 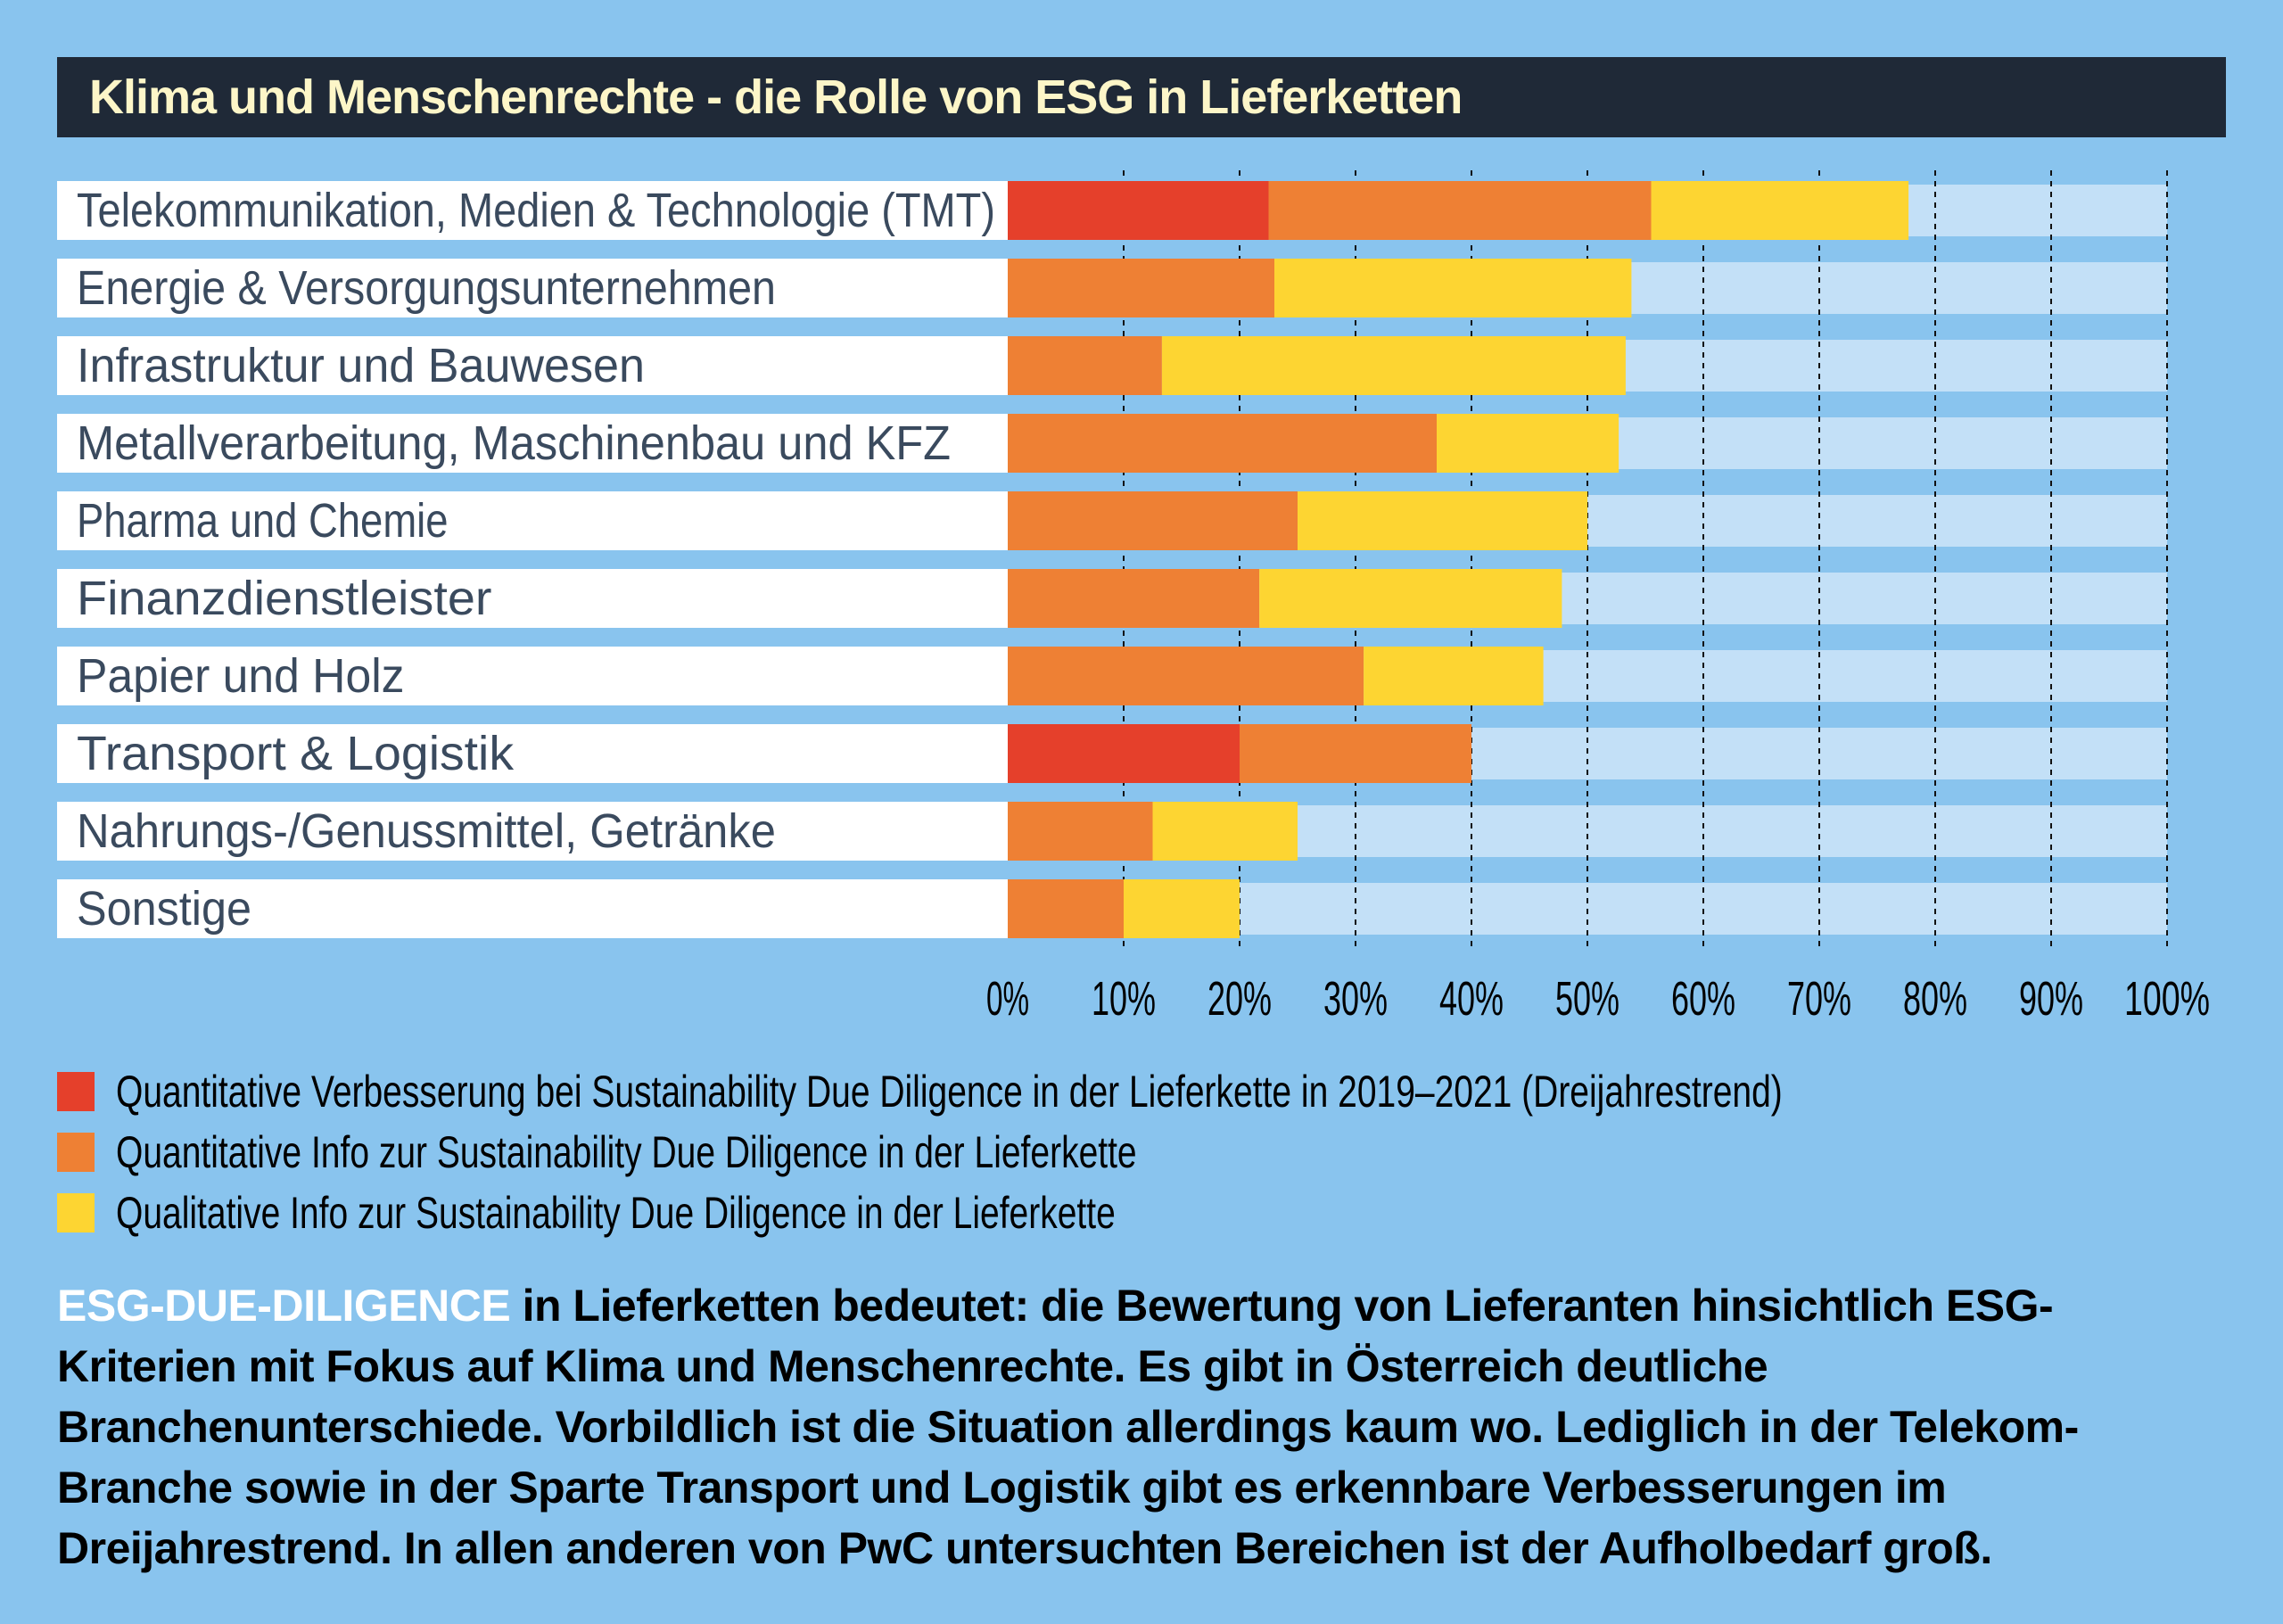 I want to click on x-tick-label: 80%, so click(x=1935, y=999).